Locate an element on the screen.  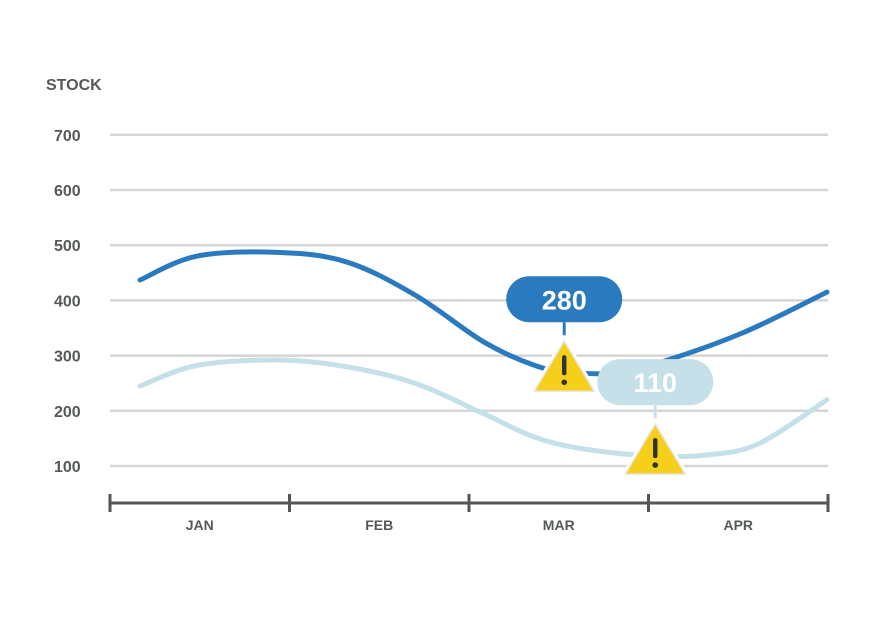
y-tick-labels: 100 200 300 400 500 600 700 is located at coordinates (67, 302).